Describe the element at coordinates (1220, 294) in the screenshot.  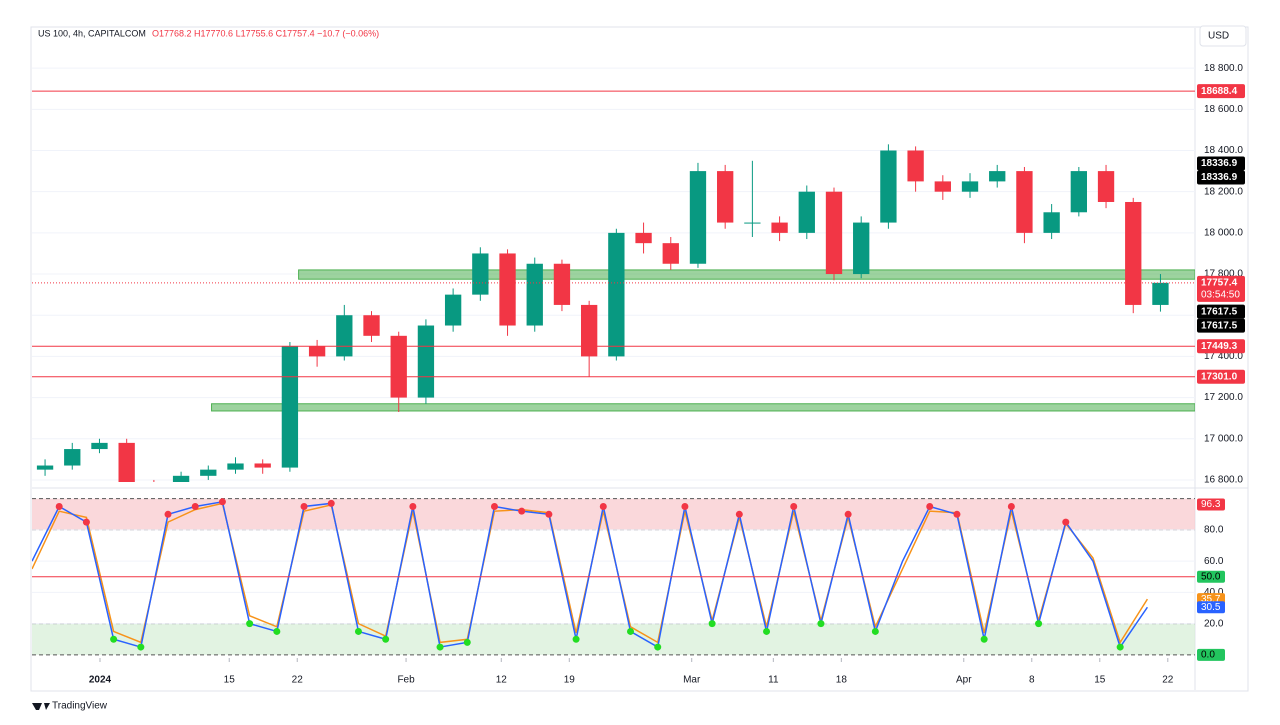
I see `countdown: 03:54:50` at that location.